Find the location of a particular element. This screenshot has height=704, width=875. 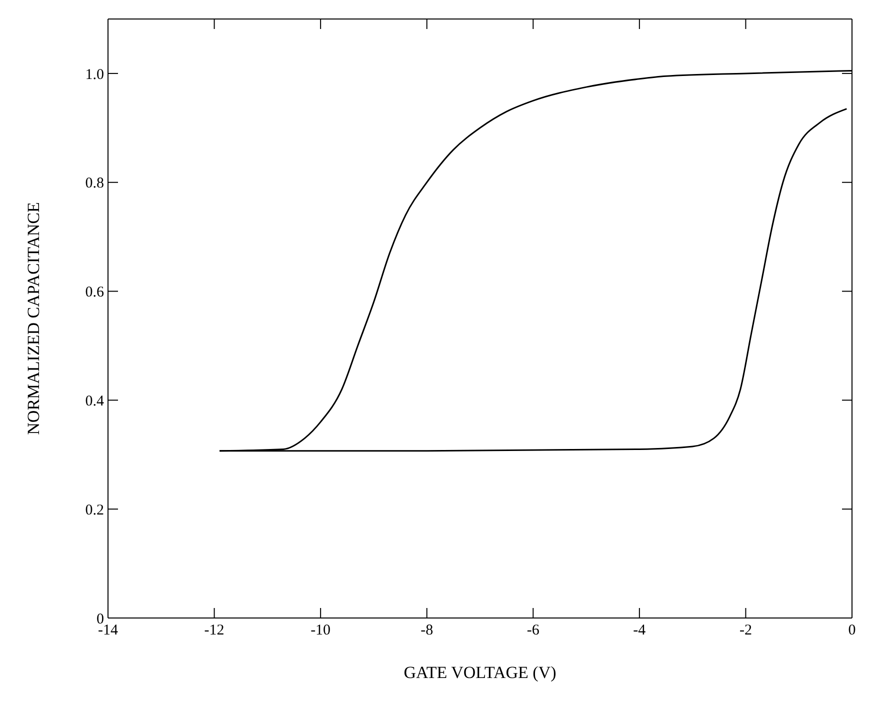

y-axis-title: NORMALIZED CAPACITANCE is located at coordinates (34, 318).